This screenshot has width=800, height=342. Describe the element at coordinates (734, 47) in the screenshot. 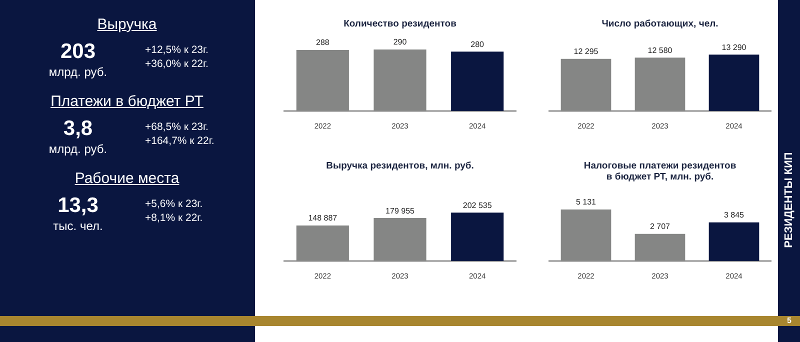

I see `data-label: 13 290` at that location.